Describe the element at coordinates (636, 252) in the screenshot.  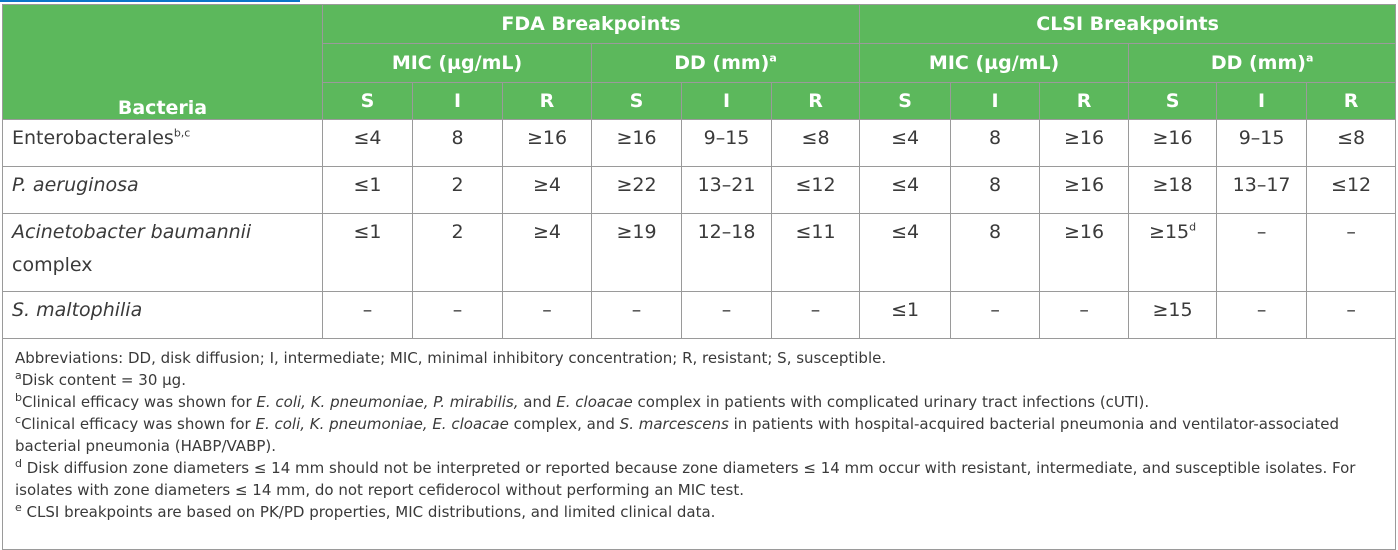
I see `table-cell: ≥19` at that location.